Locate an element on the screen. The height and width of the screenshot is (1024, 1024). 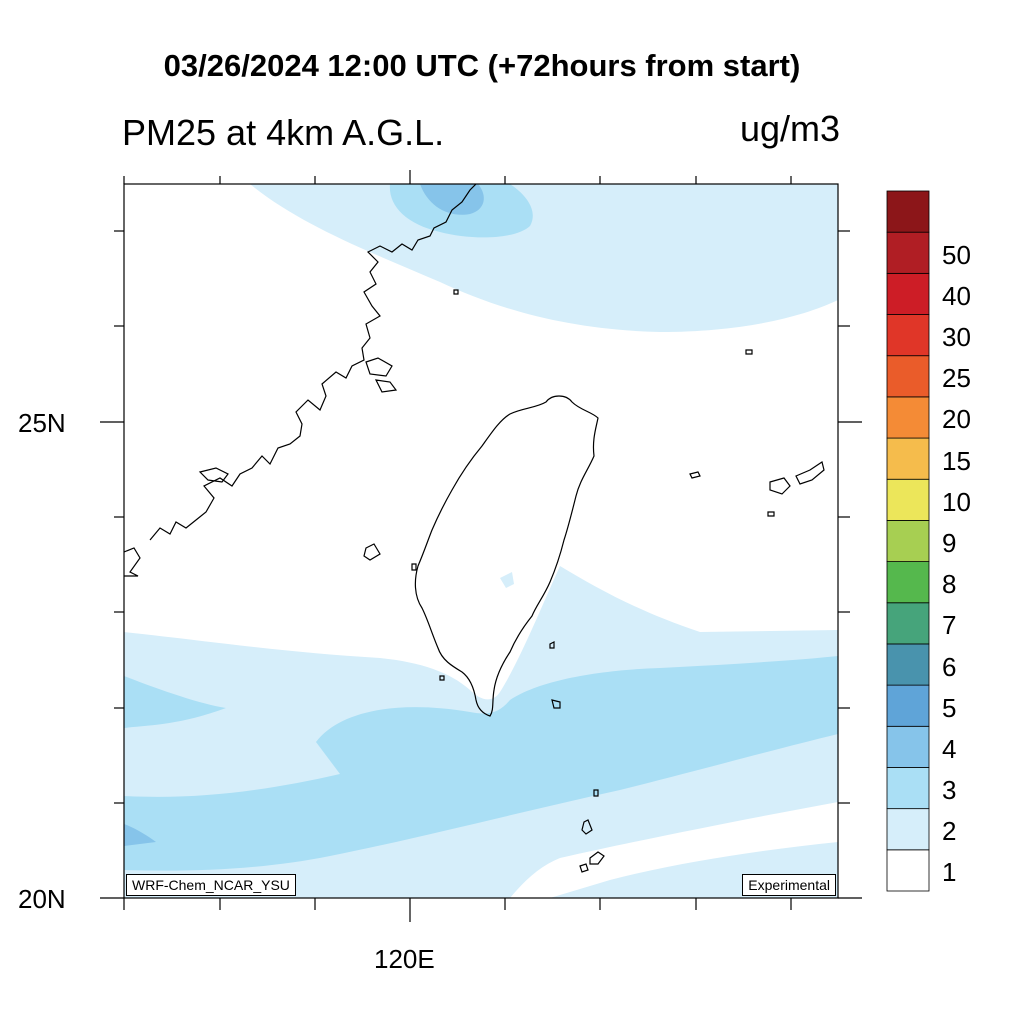
colorbar-label-2: 2 is located at coordinates (949, 831).